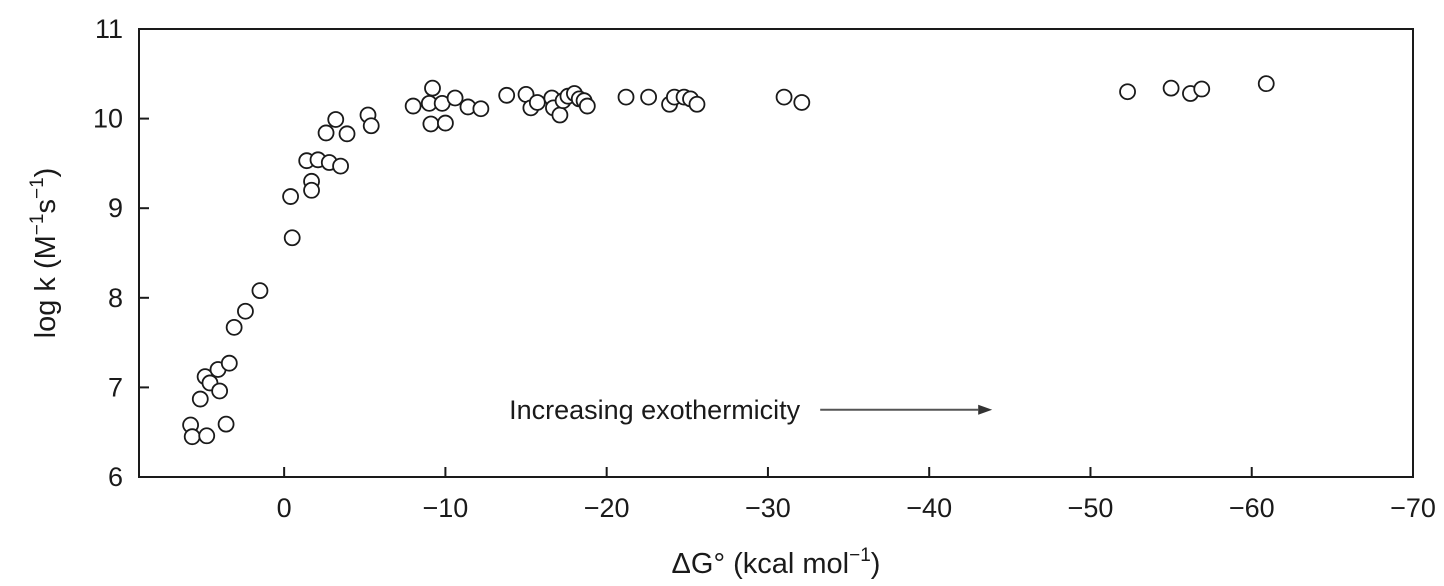  Describe the element at coordinates (985, 409) in the screenshot. I see `annotation-arrowhead` at that location.